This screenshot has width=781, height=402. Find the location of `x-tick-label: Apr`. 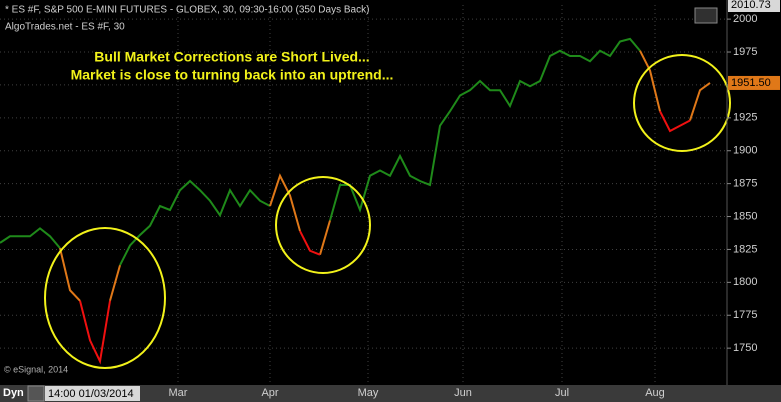

x-tick-label: Apr is located at coordinates (269, 393).